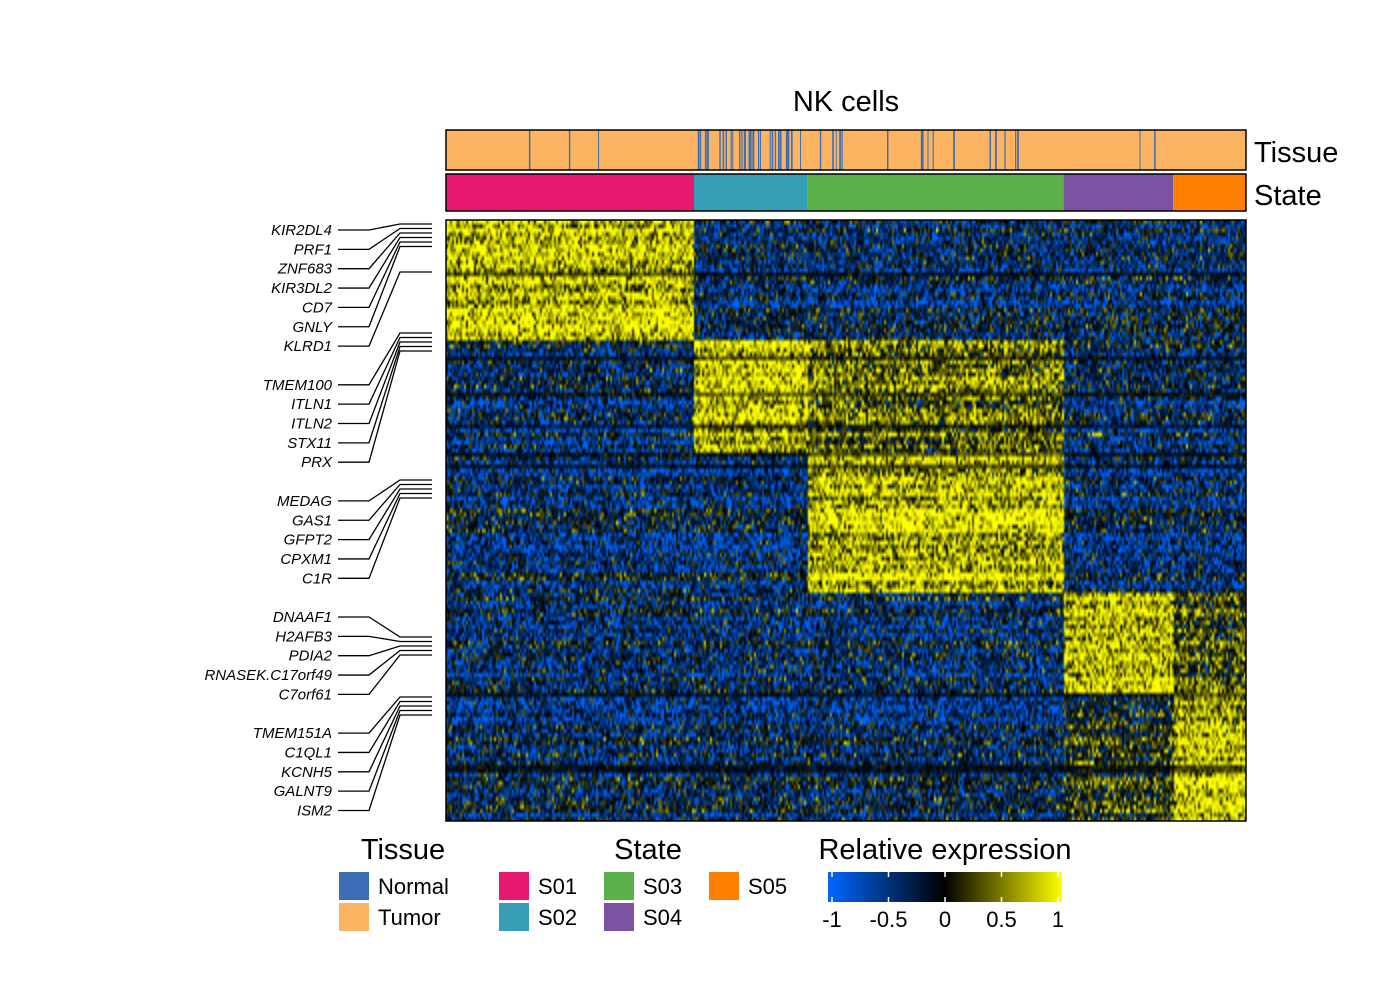  I want to click on legend-swatch-s03, so click(619, 886).